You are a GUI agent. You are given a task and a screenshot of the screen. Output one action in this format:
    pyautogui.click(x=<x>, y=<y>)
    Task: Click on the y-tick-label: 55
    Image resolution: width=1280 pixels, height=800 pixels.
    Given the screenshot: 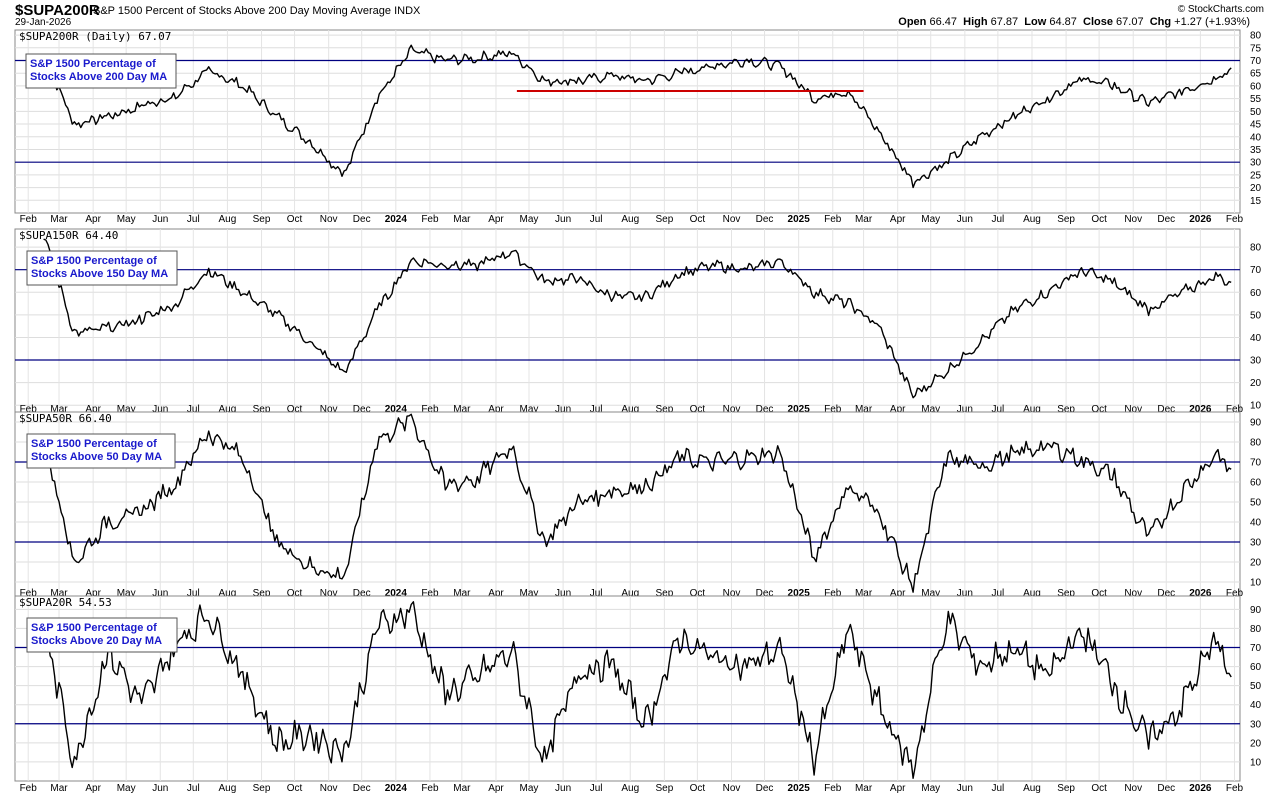 What is the action you would take?
    pyautogui.click(x=1256, y=99)
    